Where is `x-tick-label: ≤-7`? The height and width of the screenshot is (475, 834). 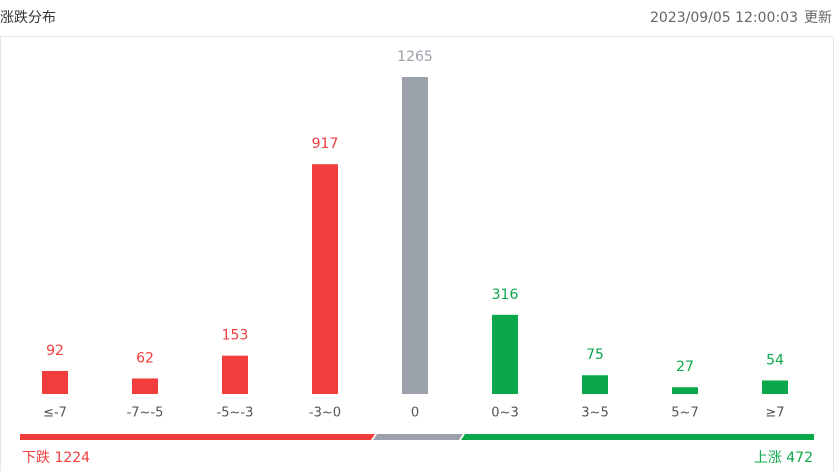 x-tick-label: ≤-7 is located at coordinates (55, 413).